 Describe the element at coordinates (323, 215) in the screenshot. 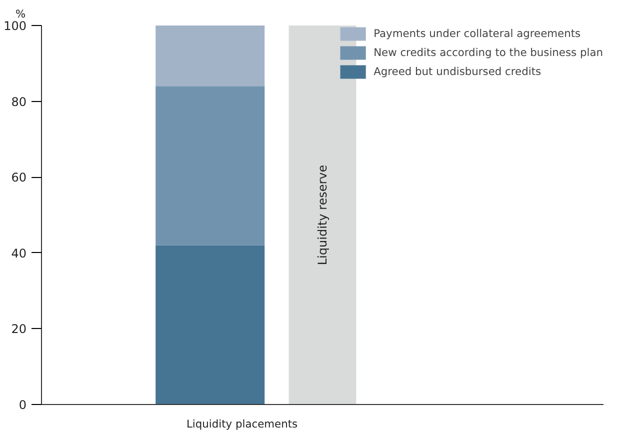

I see `series-label: Liquidity reserve` at that location.